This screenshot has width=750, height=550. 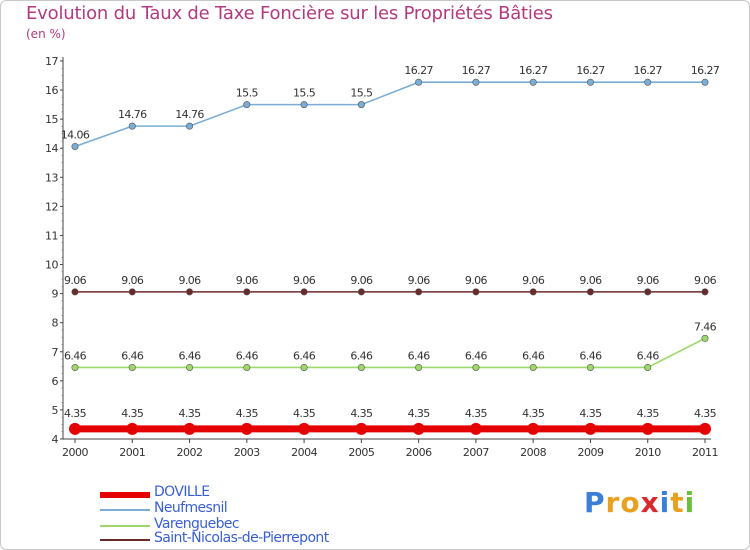 I want to click on logo-letter: r, so click(x=613, y=502).